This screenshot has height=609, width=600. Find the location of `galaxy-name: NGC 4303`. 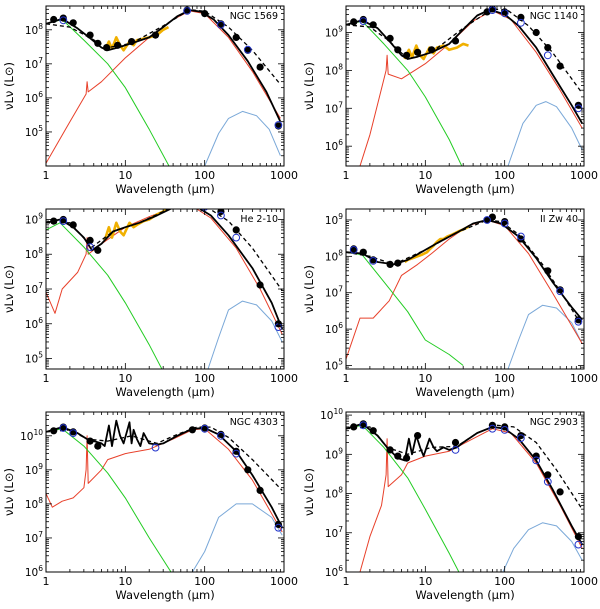

galaxy-name: NGC 4303 is located at coordinates (254, 422).